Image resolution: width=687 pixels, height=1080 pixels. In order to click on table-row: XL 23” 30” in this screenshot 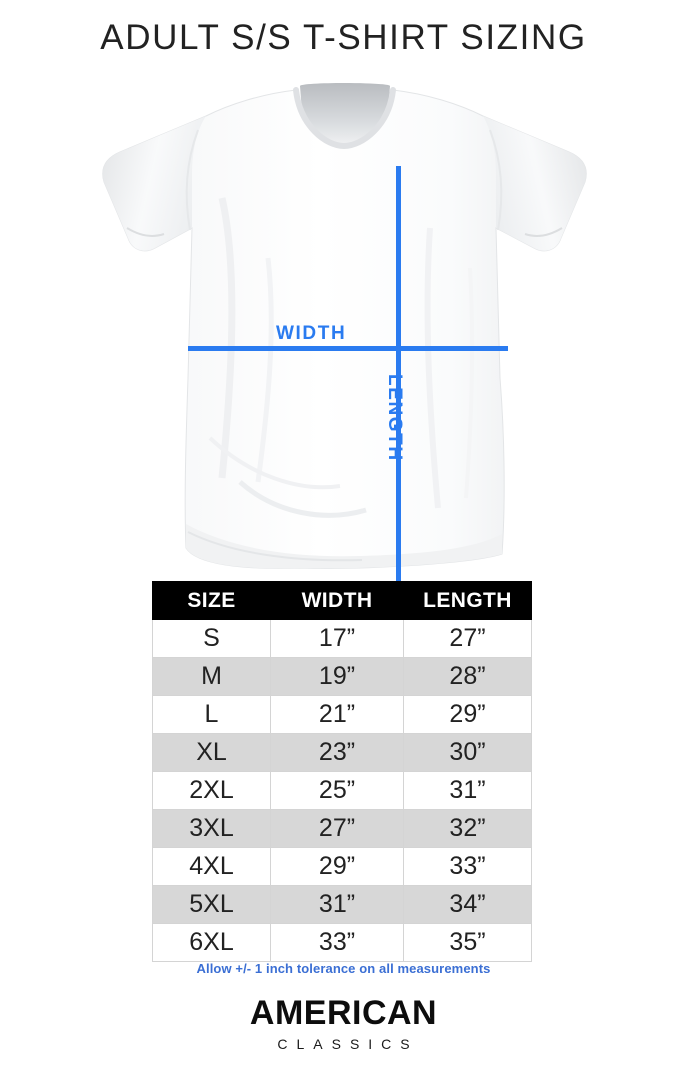, I will do `click(342, 752)`.